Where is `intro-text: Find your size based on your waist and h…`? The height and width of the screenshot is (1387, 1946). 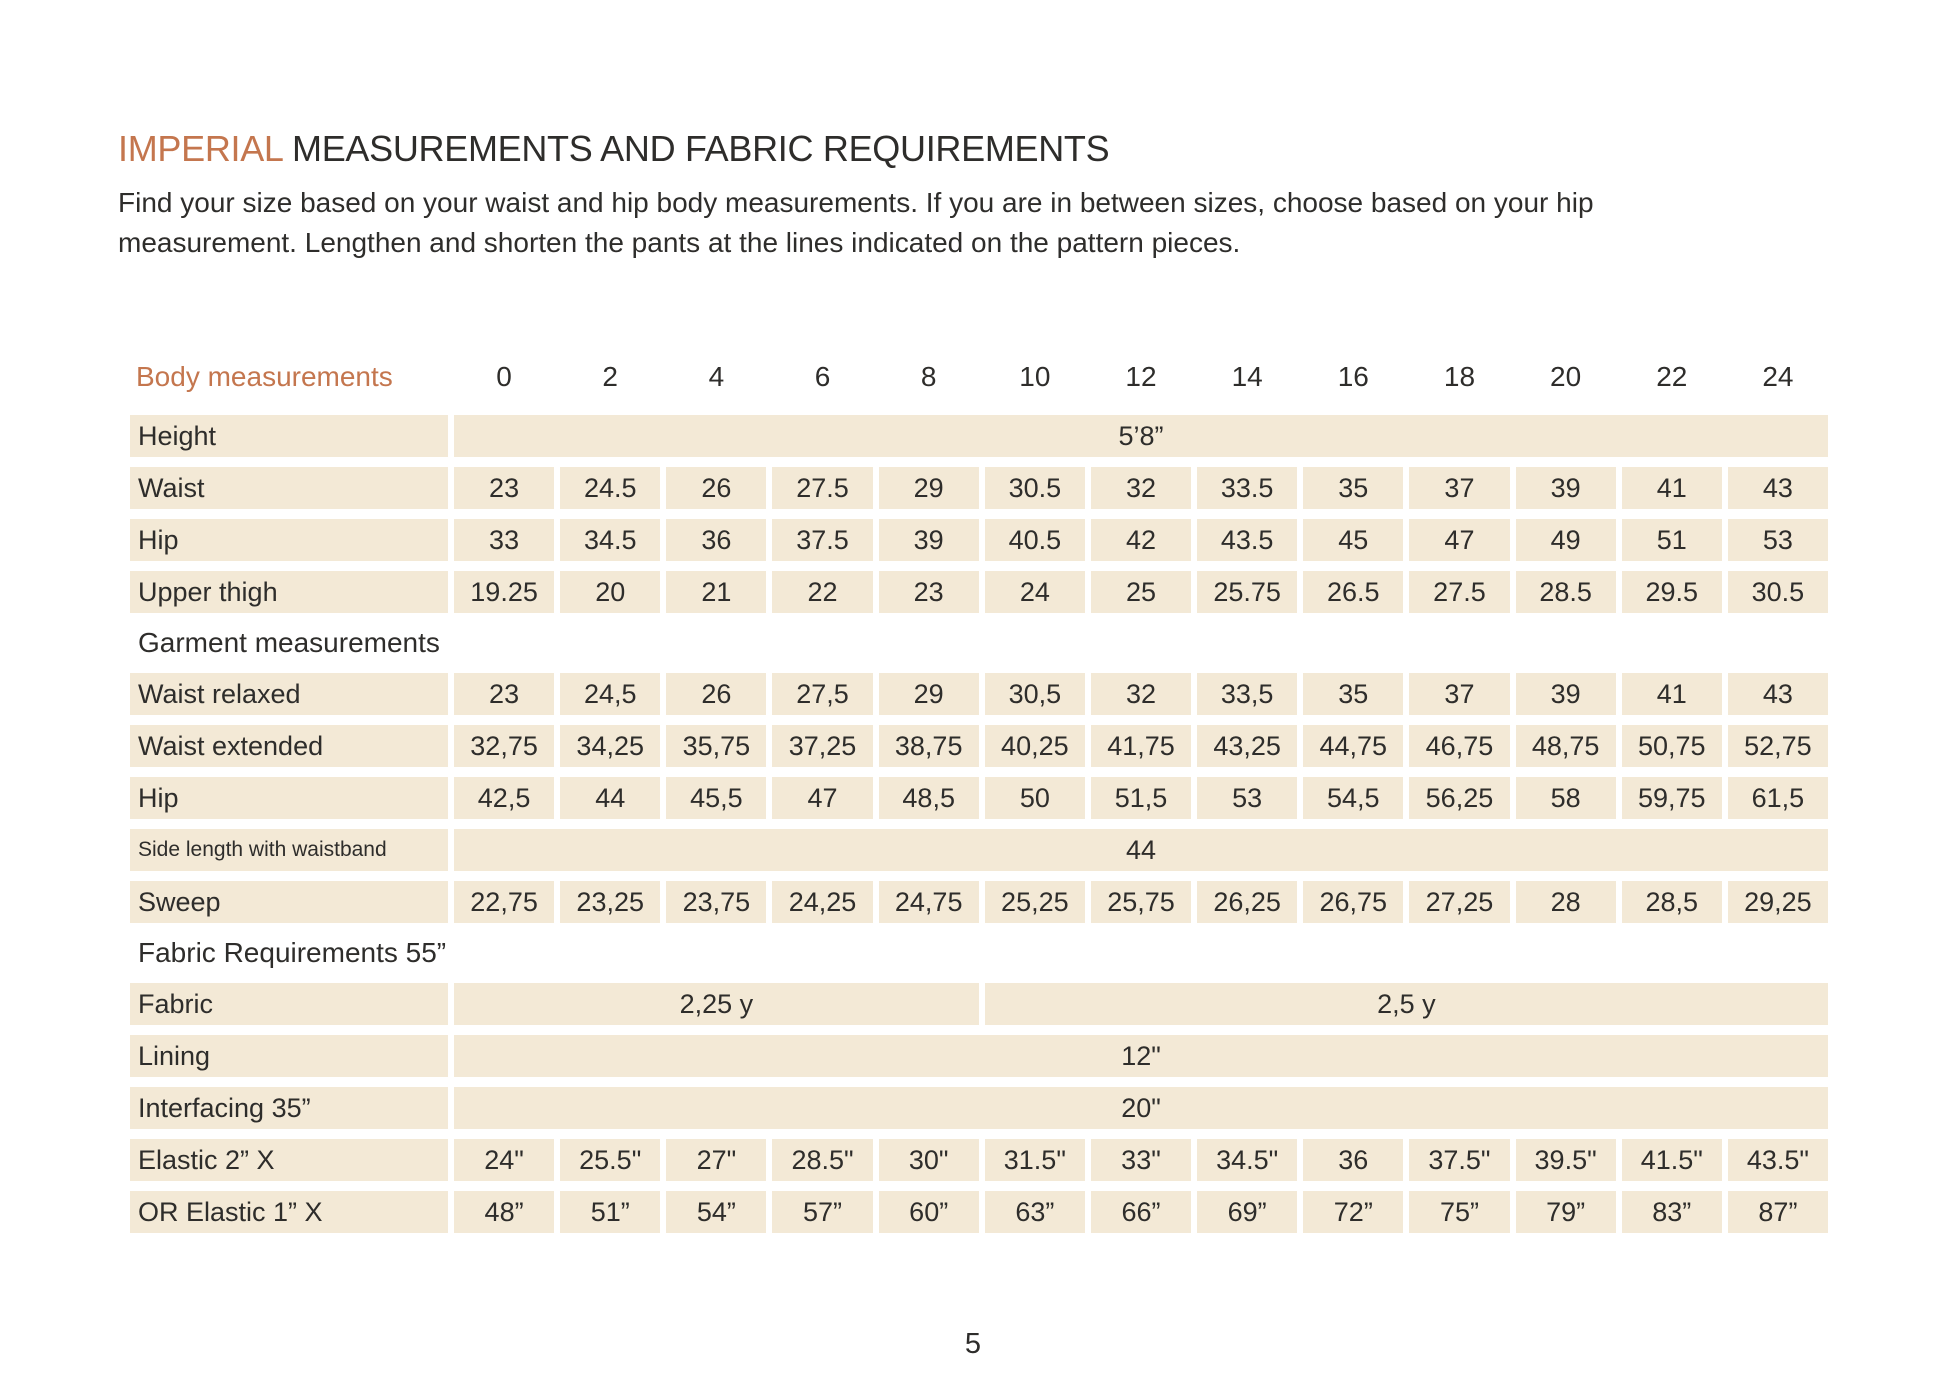
intro-text: Find your size based on your waist and h… is located at coordinates (998, 223).